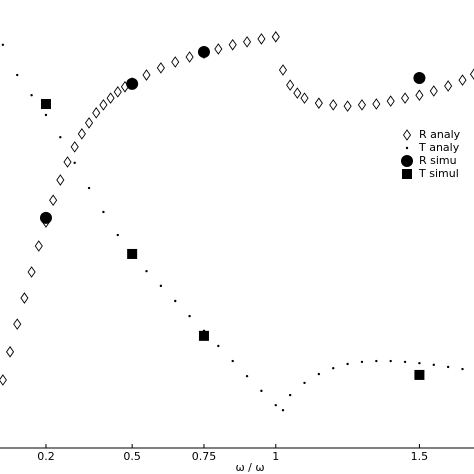 The image size is (474, 474). Describe the element at coordinates (439, 147) in the screenshot. I see `legend-label: T analy` at that location.